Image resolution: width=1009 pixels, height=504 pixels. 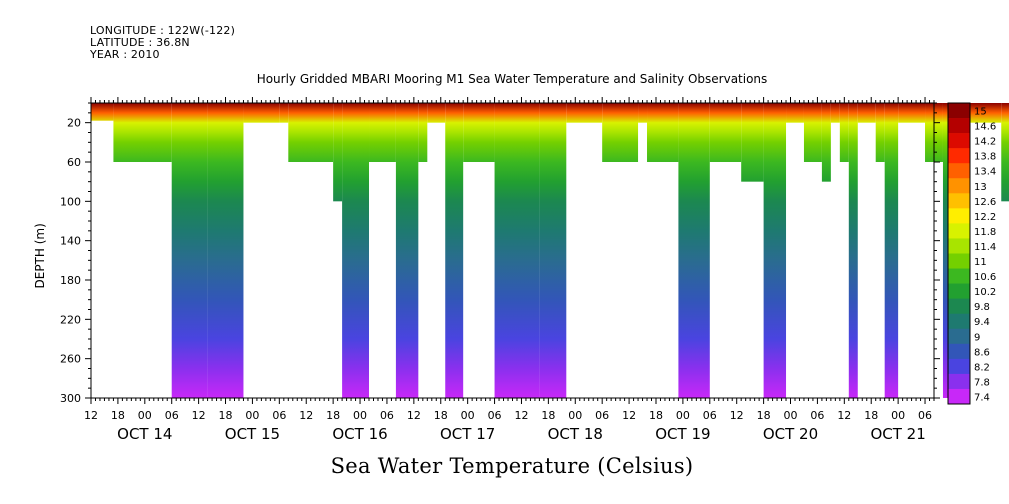 What do you see at coordinates (140, 42) in the screenshot?
I see `latitude-text: LATITUDE : 36.8N` at bounding box center [140, 42].